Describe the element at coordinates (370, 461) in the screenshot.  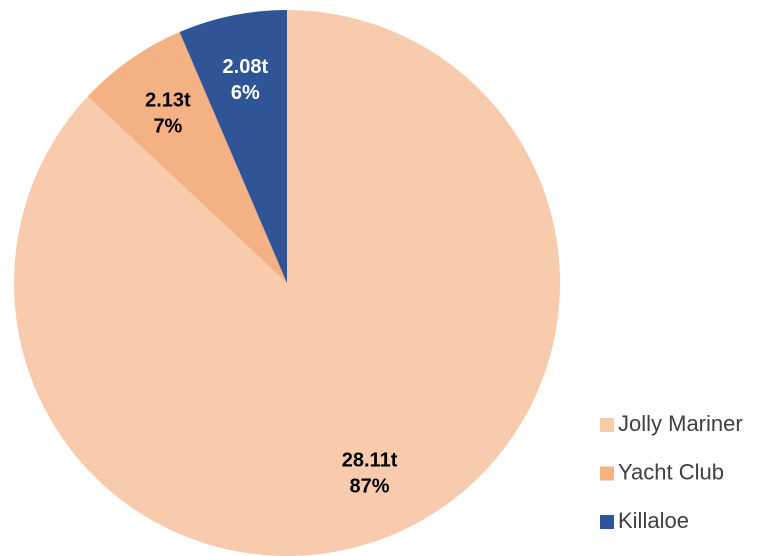
I see `data-label: 28.11t` at that location.